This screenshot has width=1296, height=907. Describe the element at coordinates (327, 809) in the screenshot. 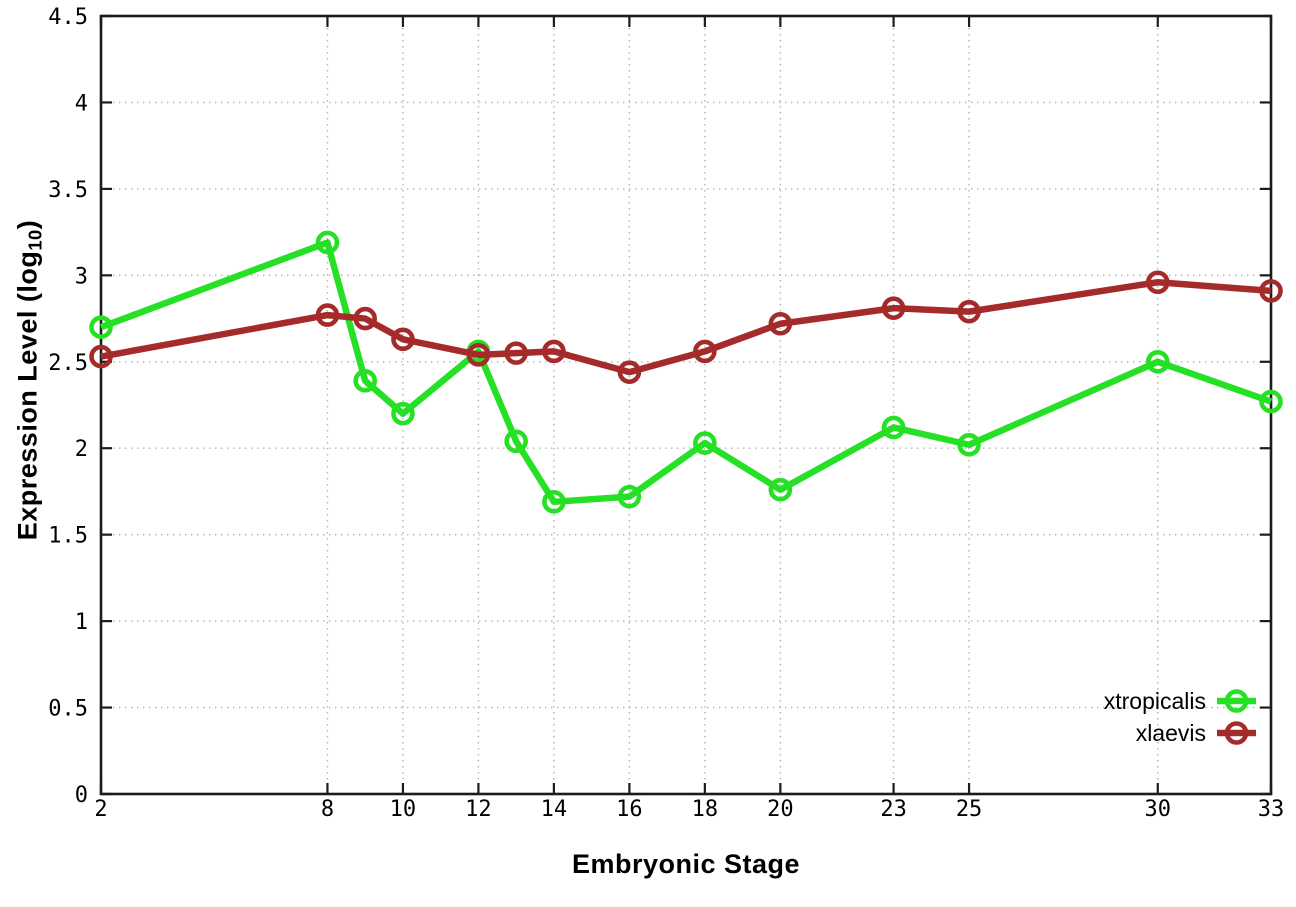

I see `x-tick-label: 8` at that location.